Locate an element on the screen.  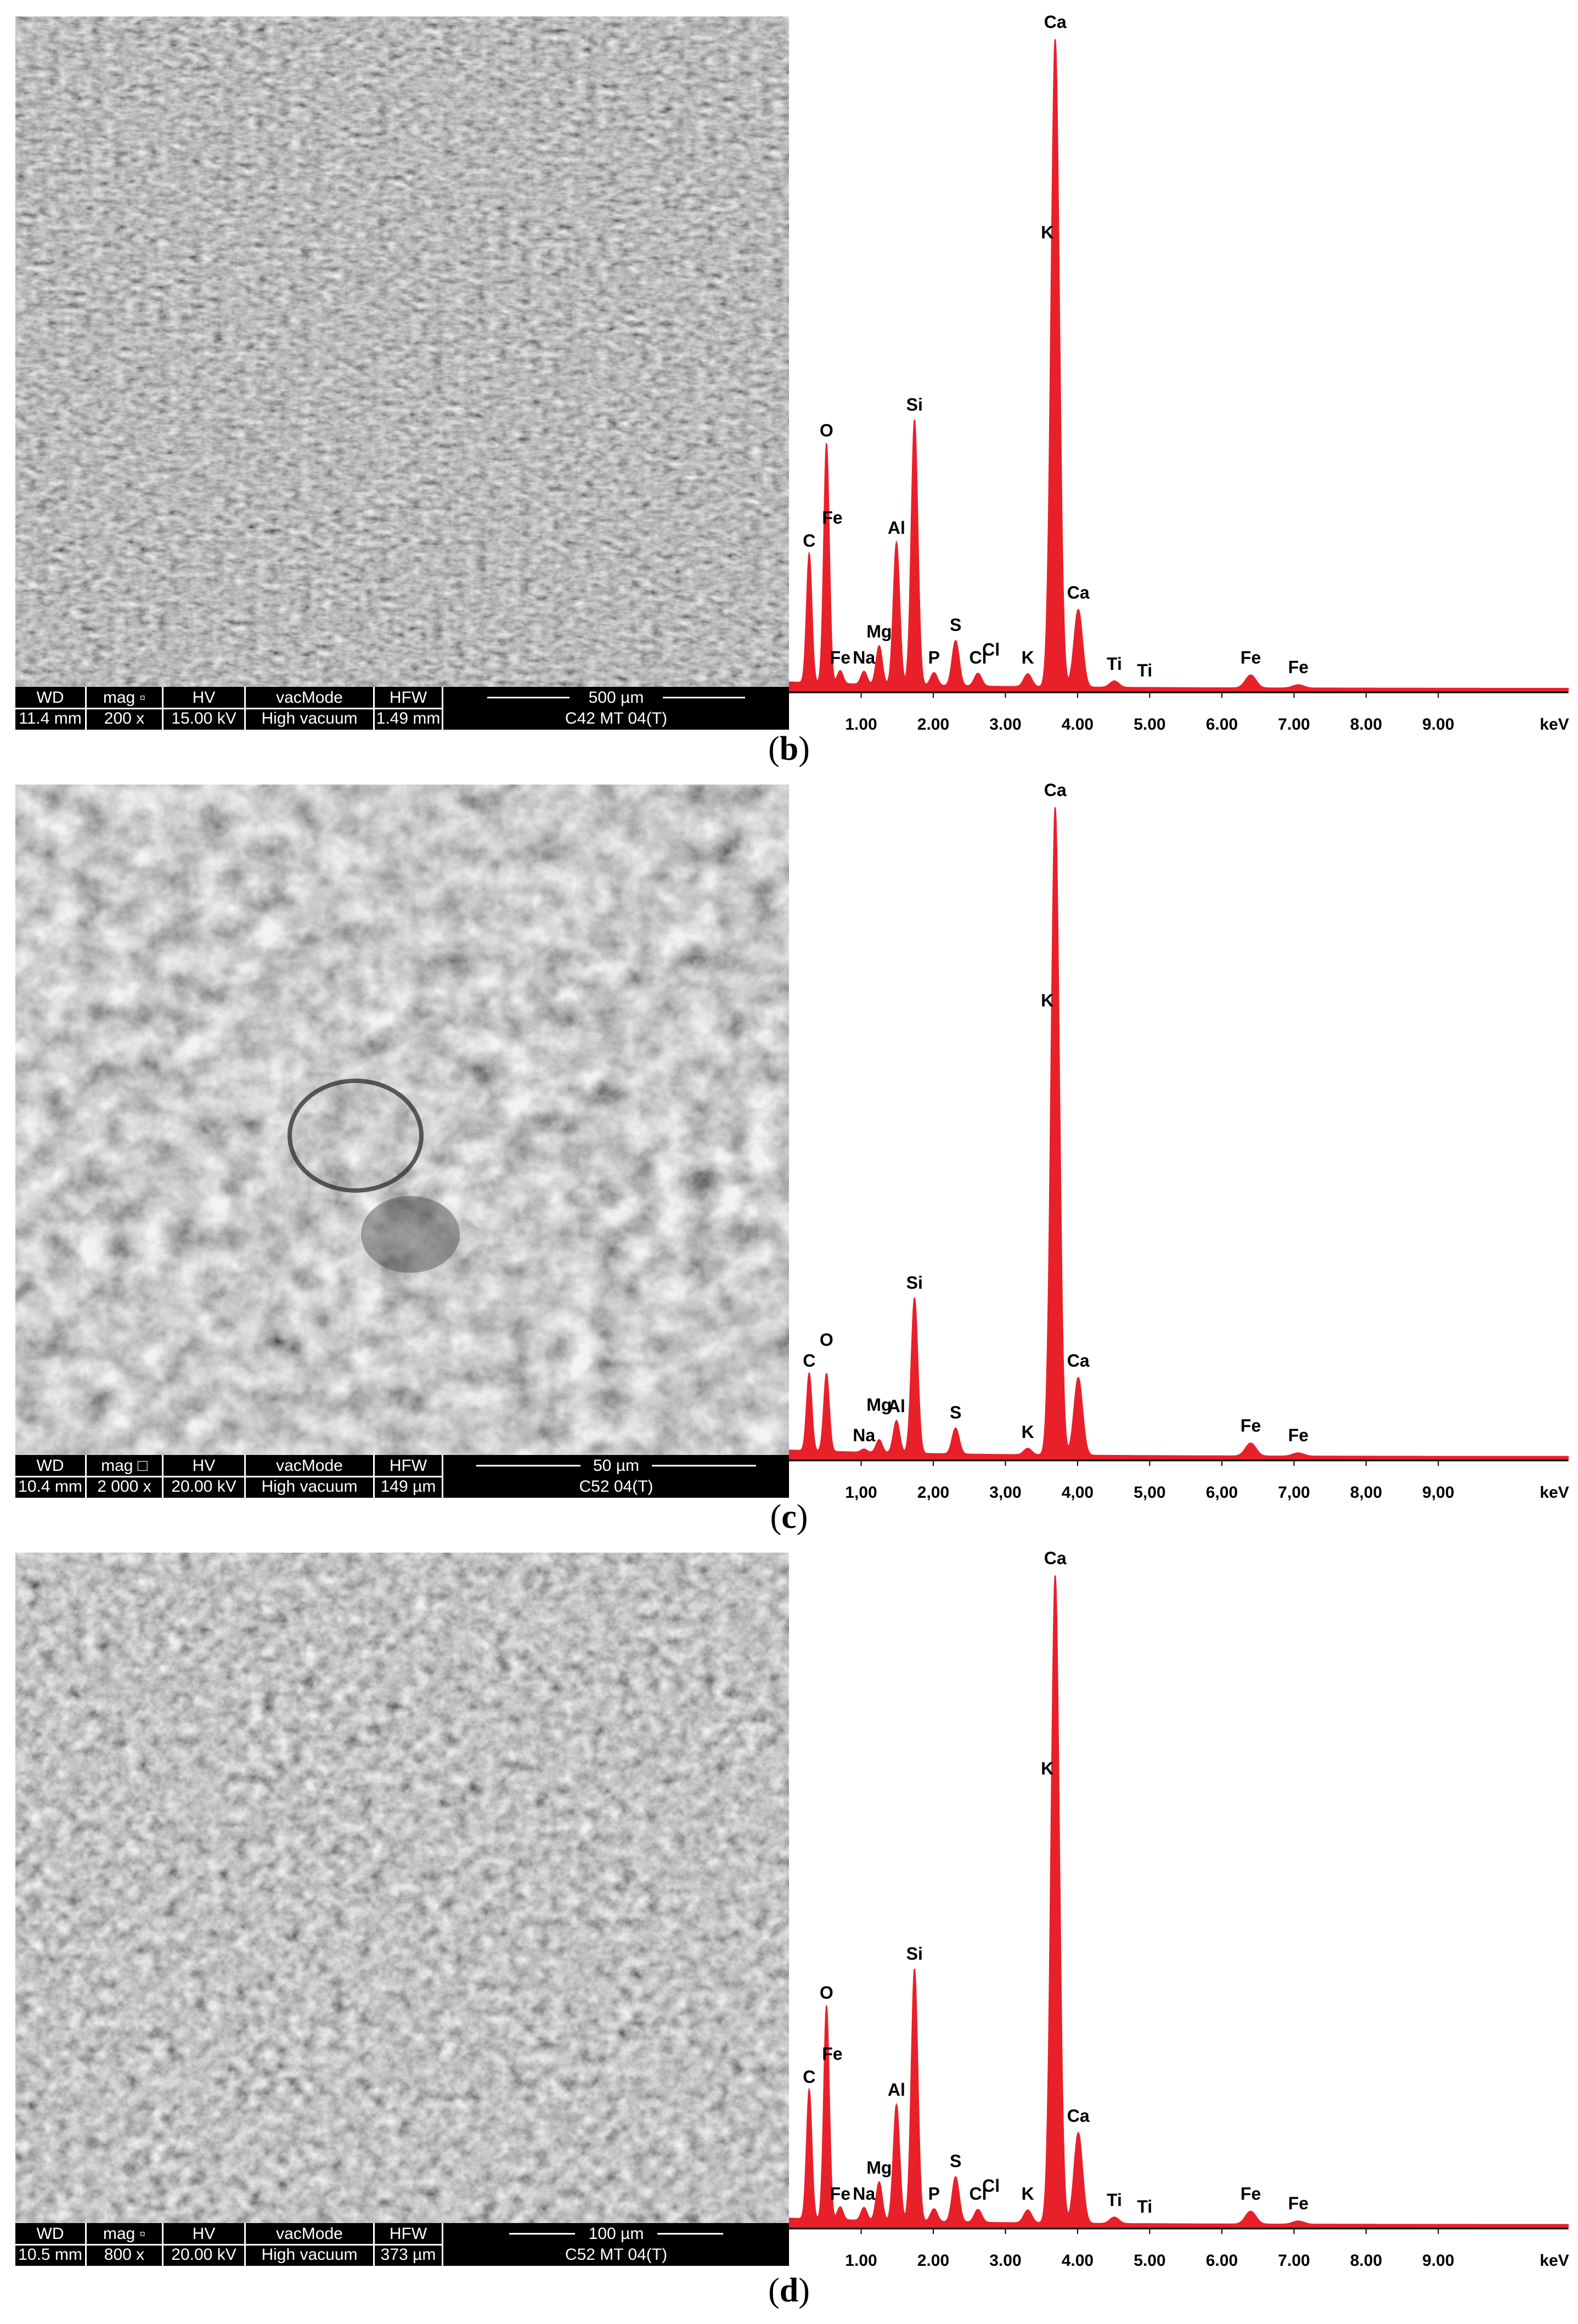
x-tick-label: 7,00 is located at coordinates (1294, 1492).